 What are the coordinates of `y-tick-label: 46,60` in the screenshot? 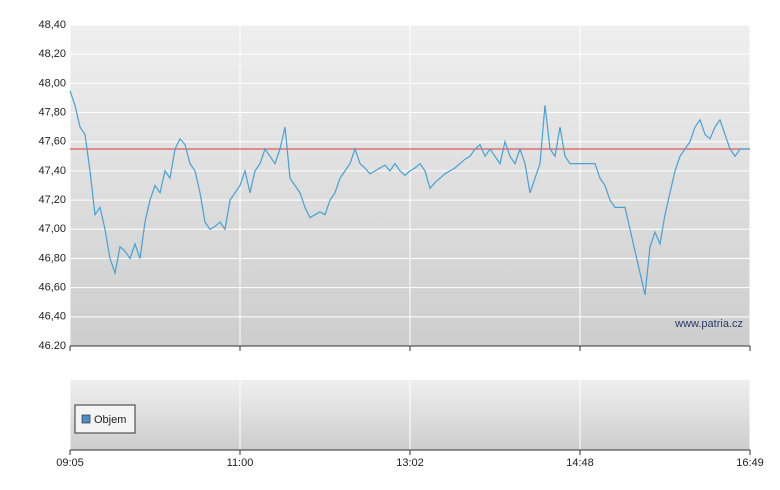 It's located at (52, 288).